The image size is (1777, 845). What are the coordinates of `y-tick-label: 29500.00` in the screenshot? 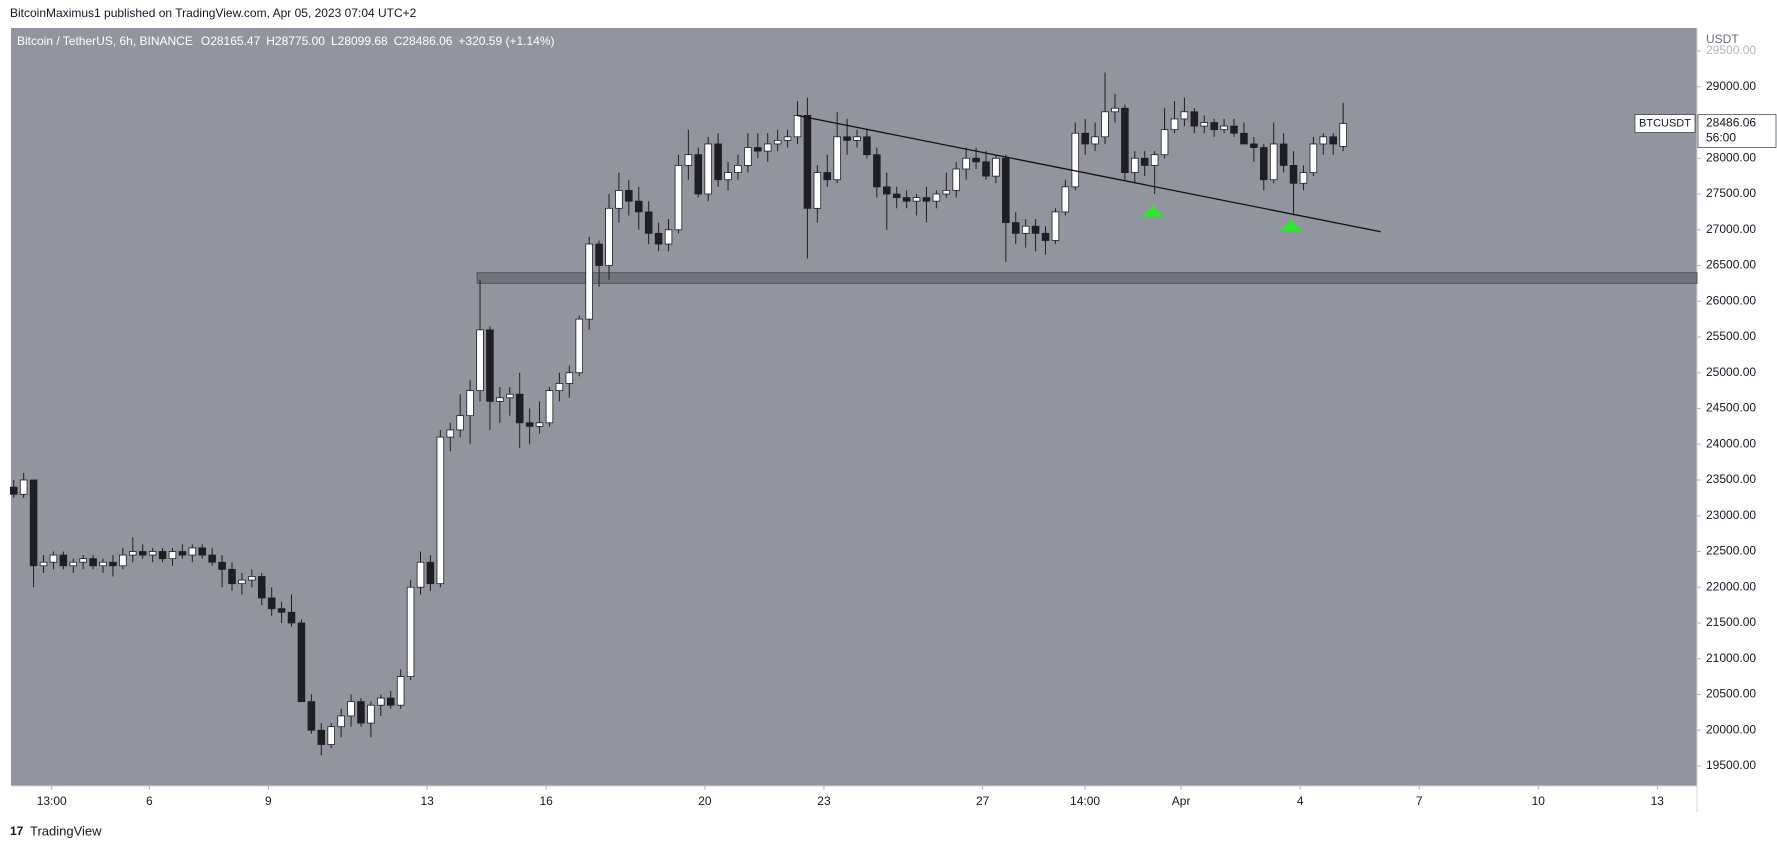 It's located at (1731, 50).